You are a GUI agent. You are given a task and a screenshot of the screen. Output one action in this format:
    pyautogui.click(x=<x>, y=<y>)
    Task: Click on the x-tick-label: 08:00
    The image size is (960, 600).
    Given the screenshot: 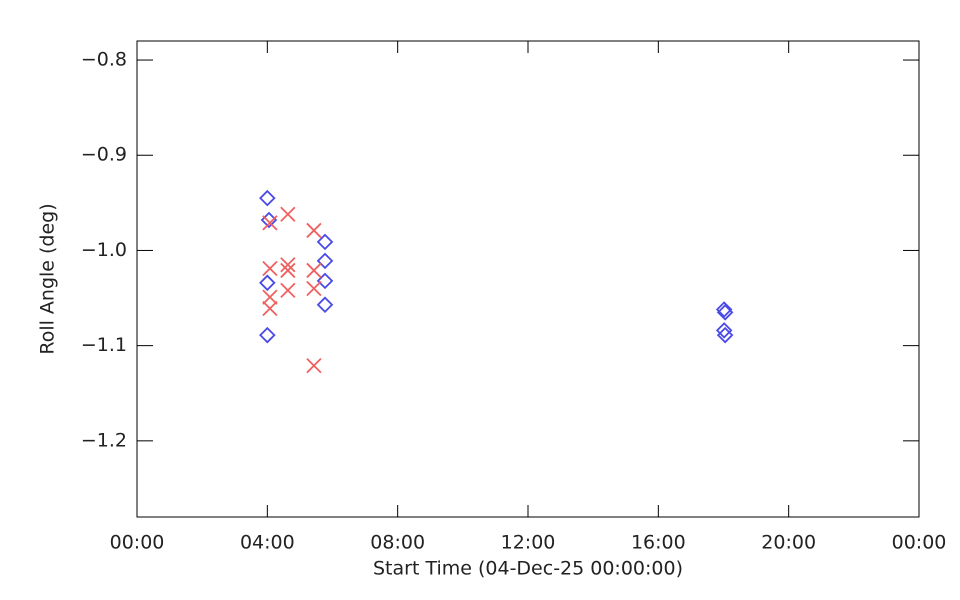 What is the action you would take?
    pyautogui.click(x=397, y=543)
    